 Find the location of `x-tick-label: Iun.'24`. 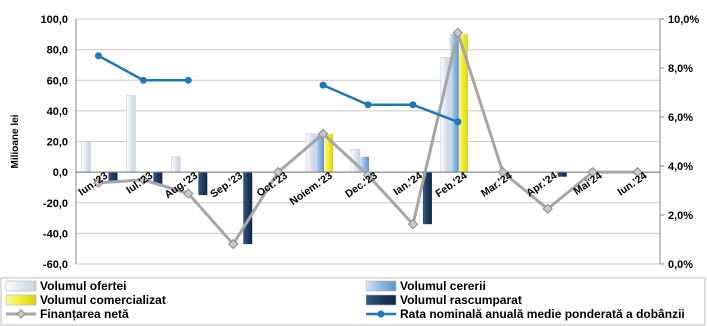

x-tick-label: Iun.'24 is located at coordinates (632, 184).